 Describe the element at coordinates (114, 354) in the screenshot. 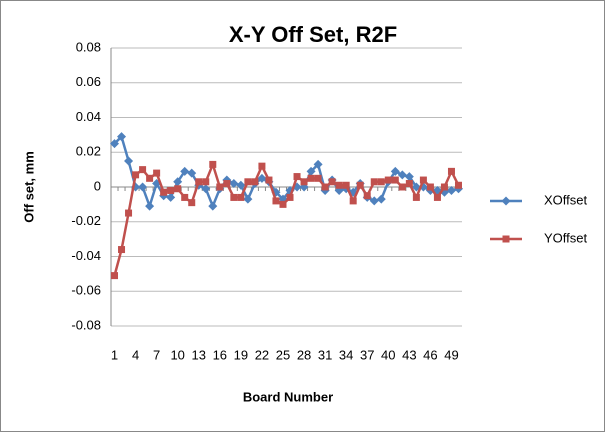

I see `x-tick-label: 1` at that location.